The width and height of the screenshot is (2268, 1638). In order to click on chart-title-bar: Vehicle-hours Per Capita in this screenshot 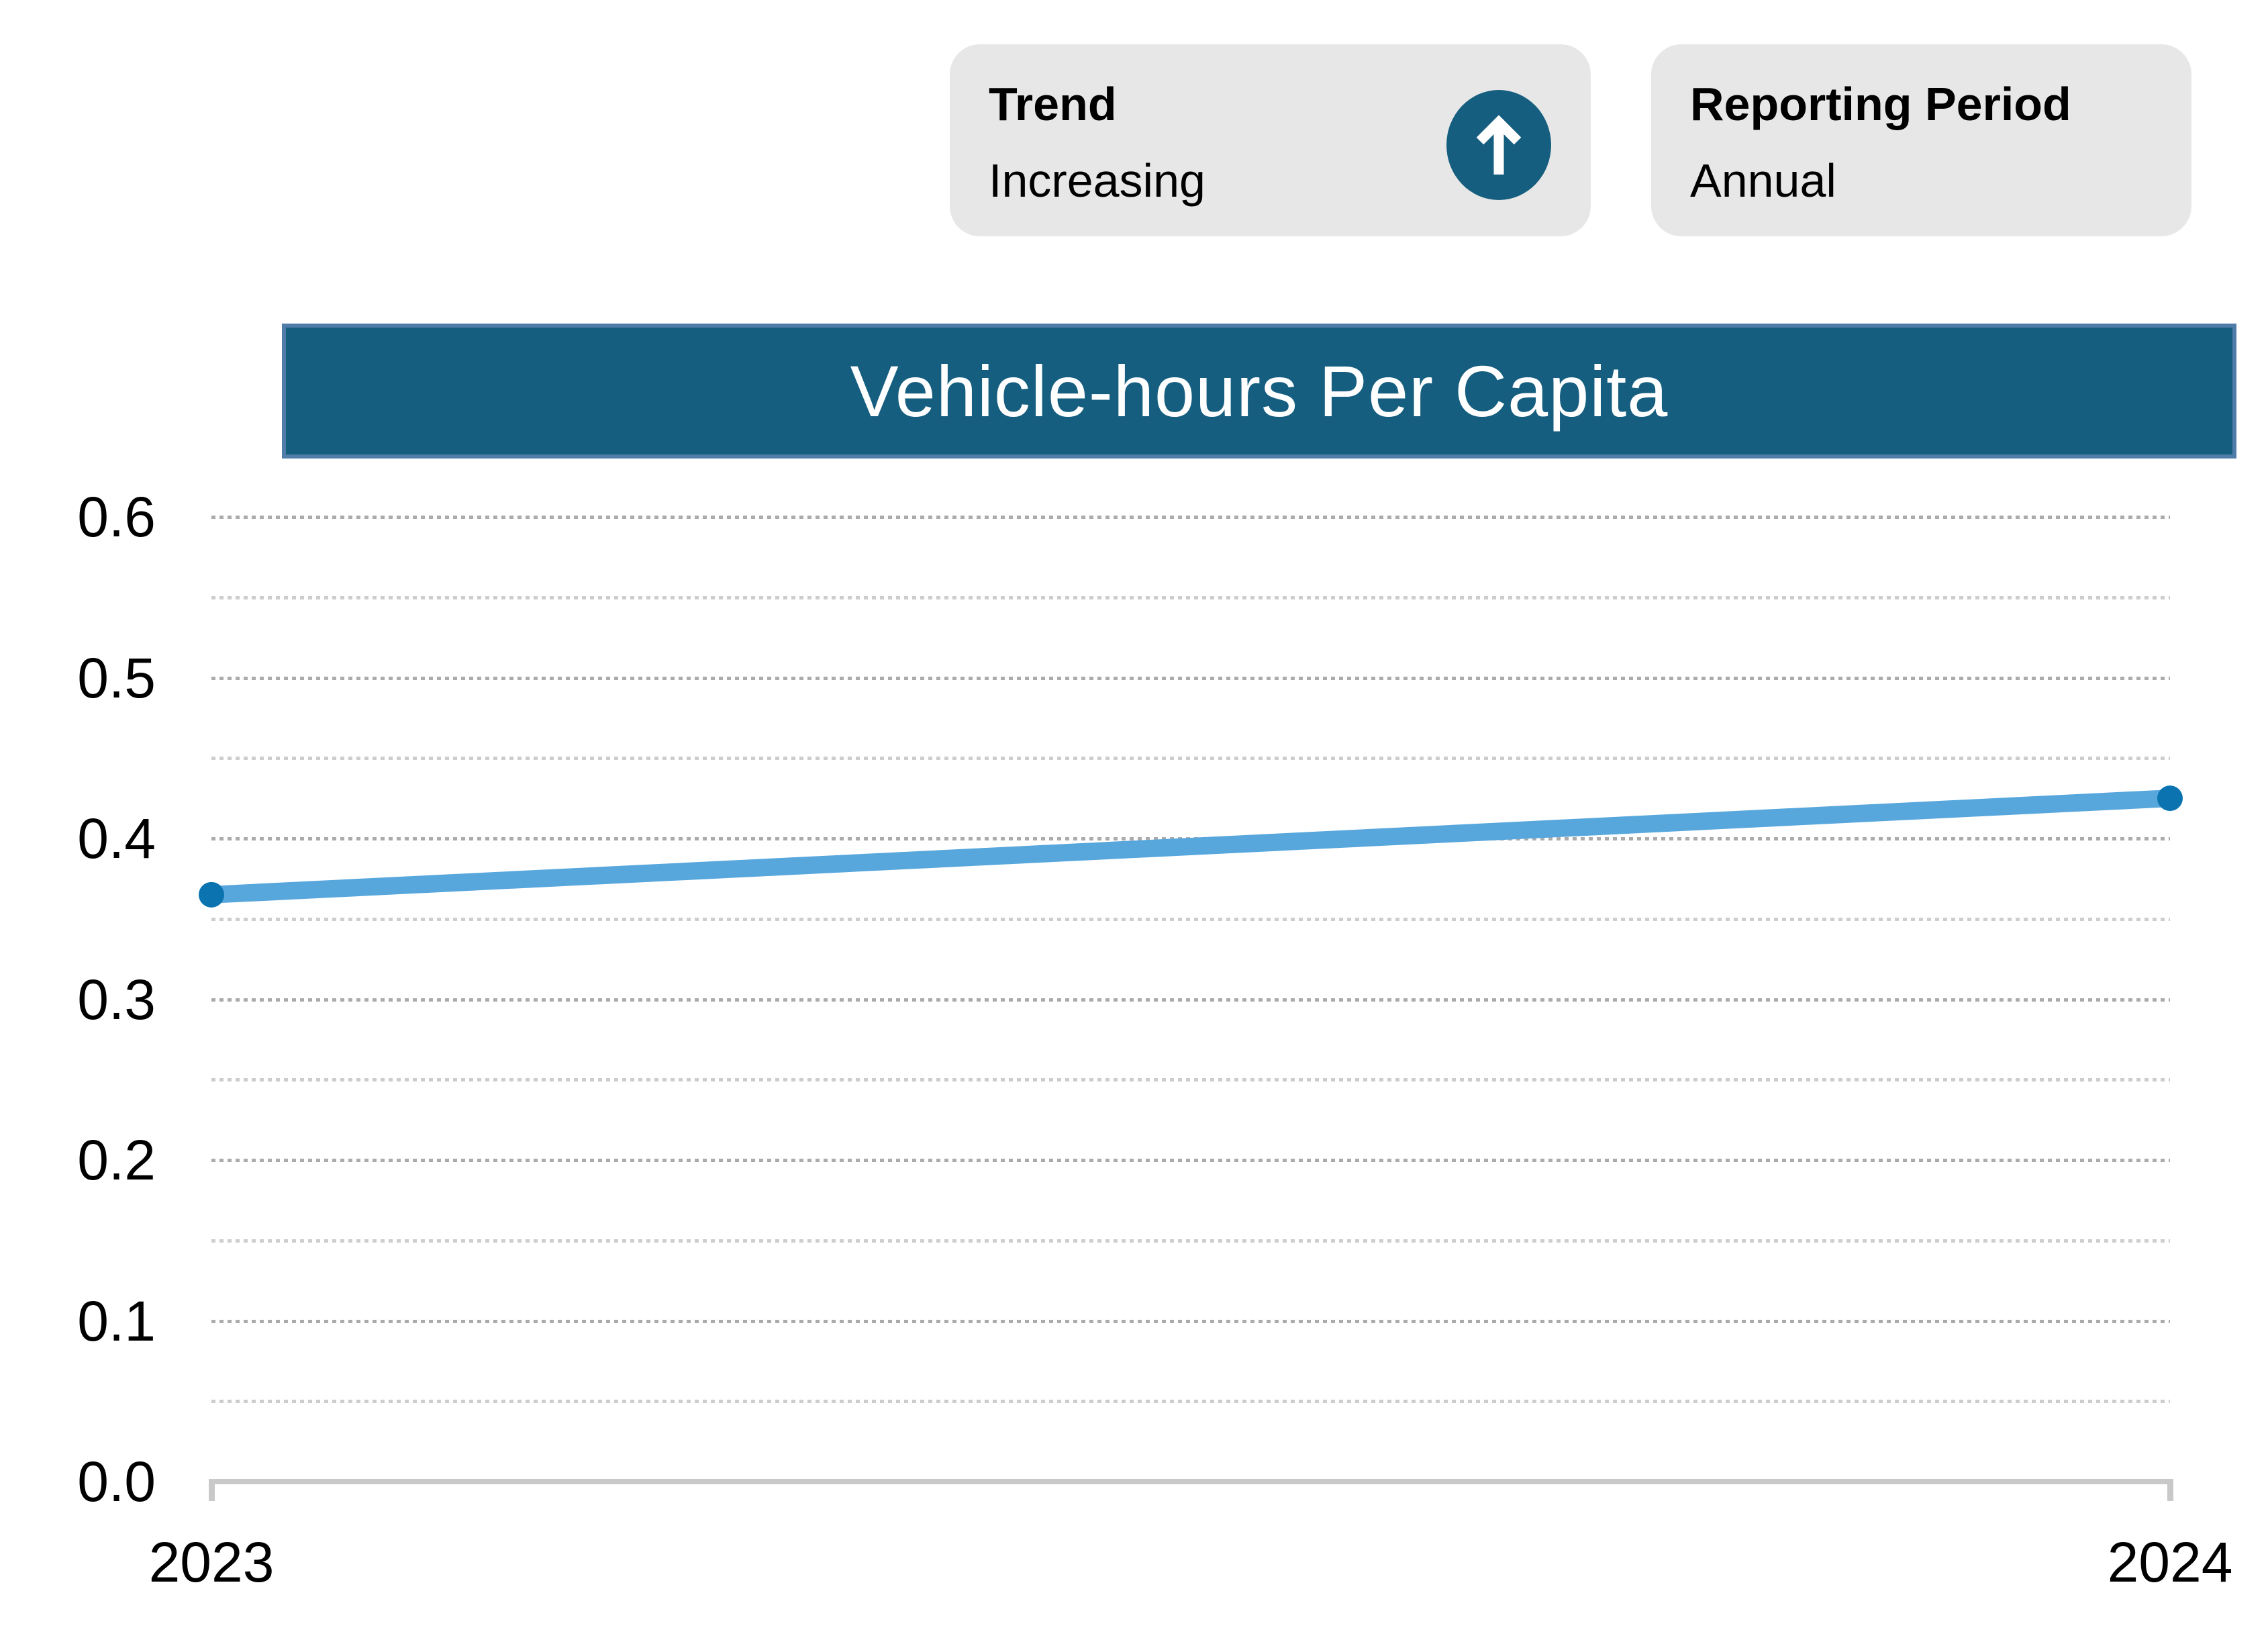, I will do `click(1259, 391)`.